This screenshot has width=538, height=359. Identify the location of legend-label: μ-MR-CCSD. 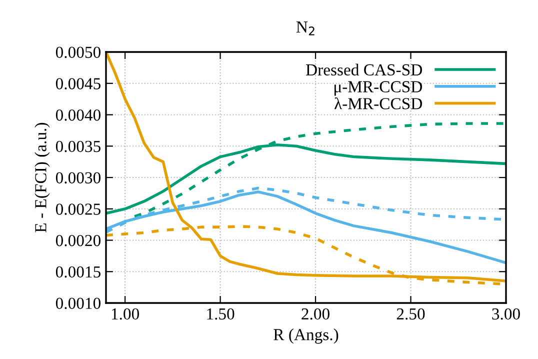
(378, 88).